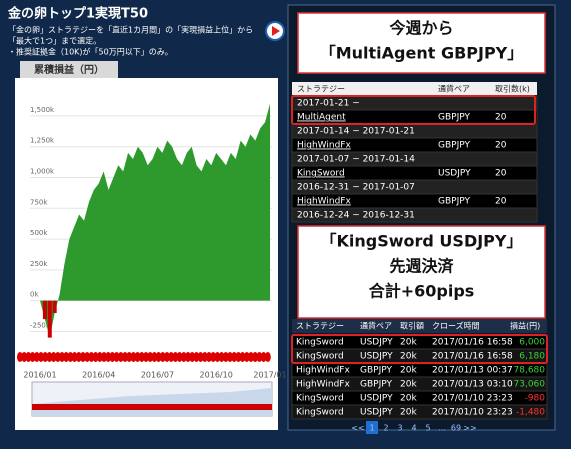 This screenshot has height=453, width=571. What do you see at coordinates (39, 233) in the screenshot?
I see `y-tick-label: 500k` at bounding box center [39, 233].